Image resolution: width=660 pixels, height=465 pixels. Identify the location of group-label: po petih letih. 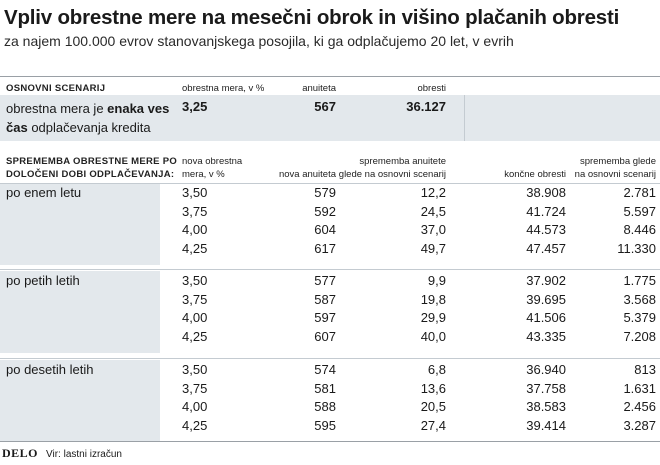
(43, 280).